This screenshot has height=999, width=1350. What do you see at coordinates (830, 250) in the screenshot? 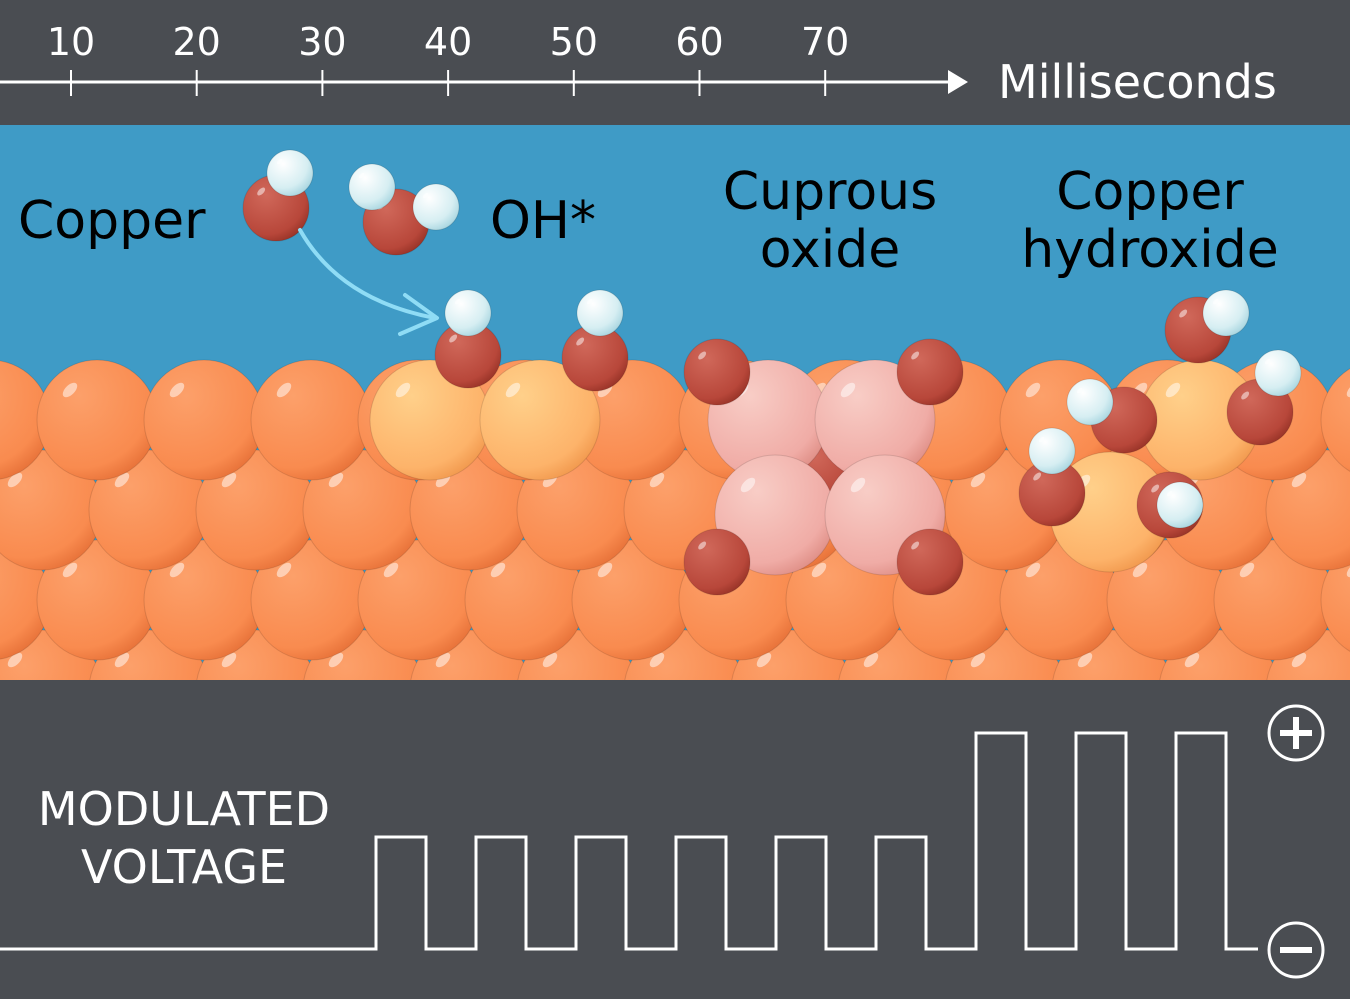
I see `label-line: oxide` at bounding box center [830, 250].